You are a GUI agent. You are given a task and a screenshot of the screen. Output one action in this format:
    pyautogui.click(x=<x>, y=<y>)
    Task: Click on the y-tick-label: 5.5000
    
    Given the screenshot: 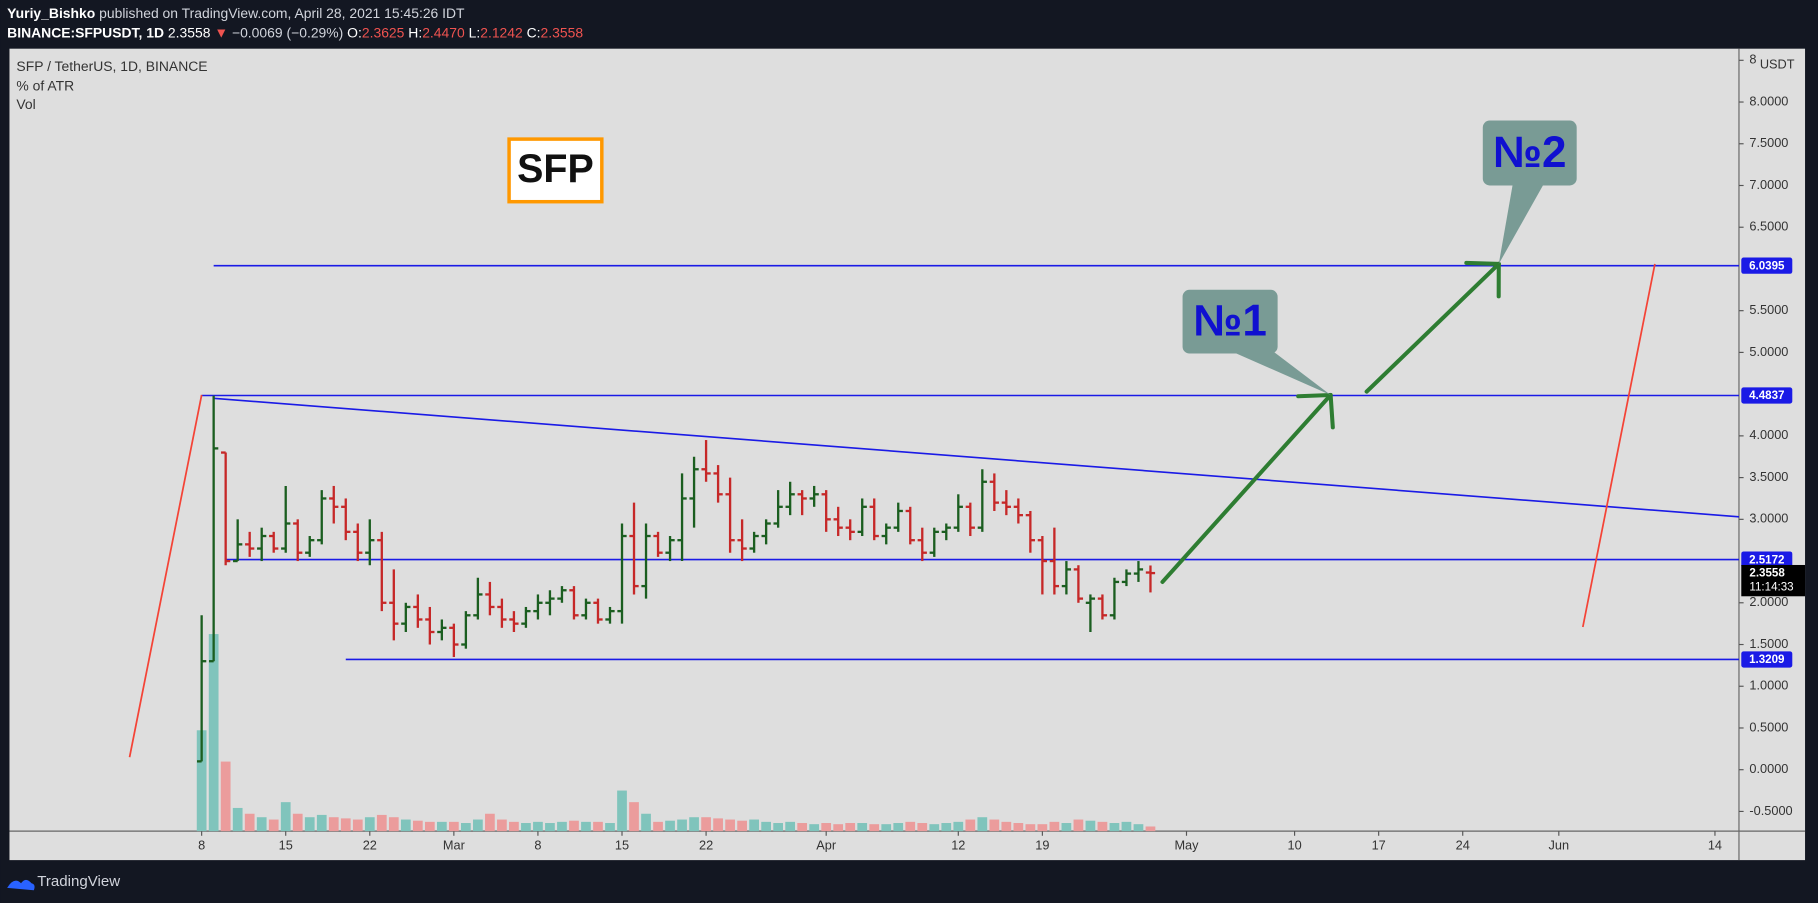 What is the action you would take?
    pyautogui.click(x=1768, y=309)
    